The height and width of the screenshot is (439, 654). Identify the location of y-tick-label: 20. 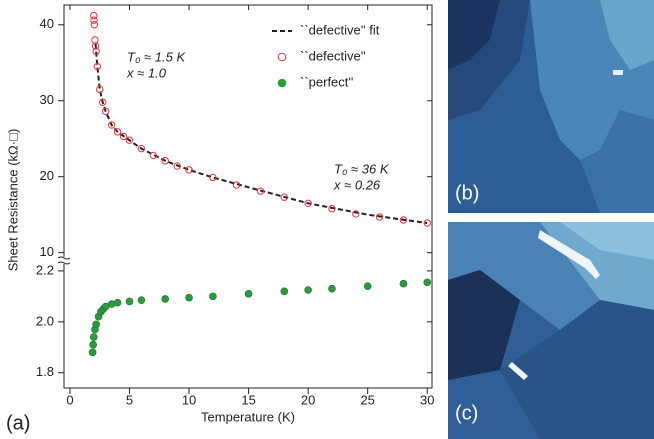
(47, 175).